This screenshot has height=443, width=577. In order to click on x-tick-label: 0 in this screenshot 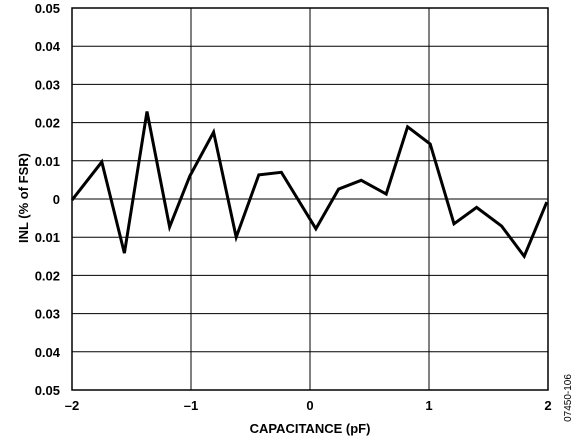, I will do `click(309, 405)`.